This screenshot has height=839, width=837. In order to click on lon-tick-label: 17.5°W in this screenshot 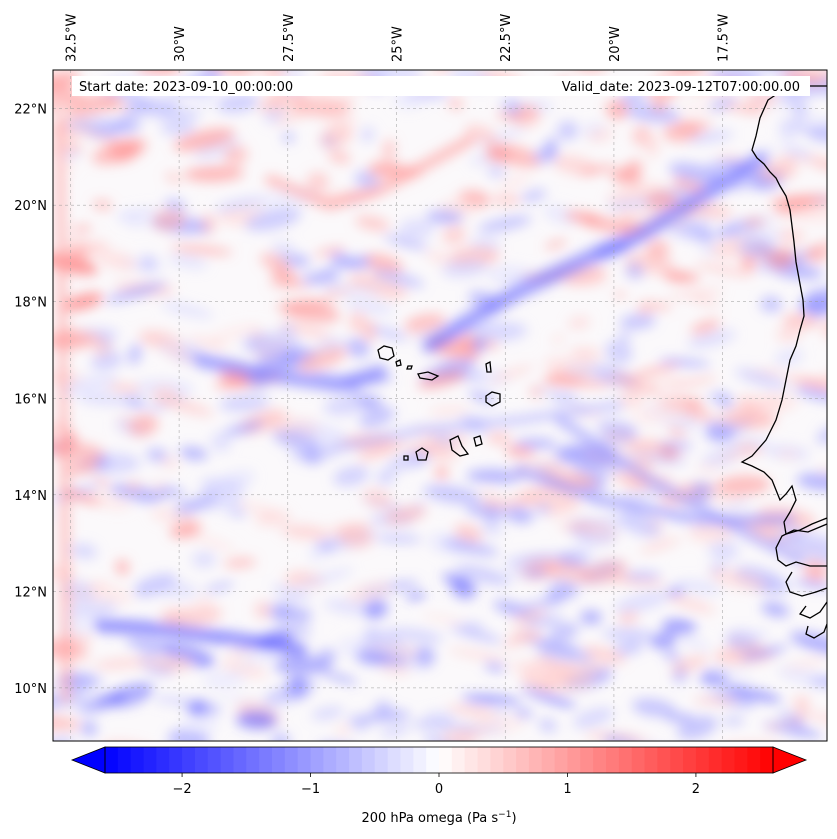, I will do `click(724, 38)`.